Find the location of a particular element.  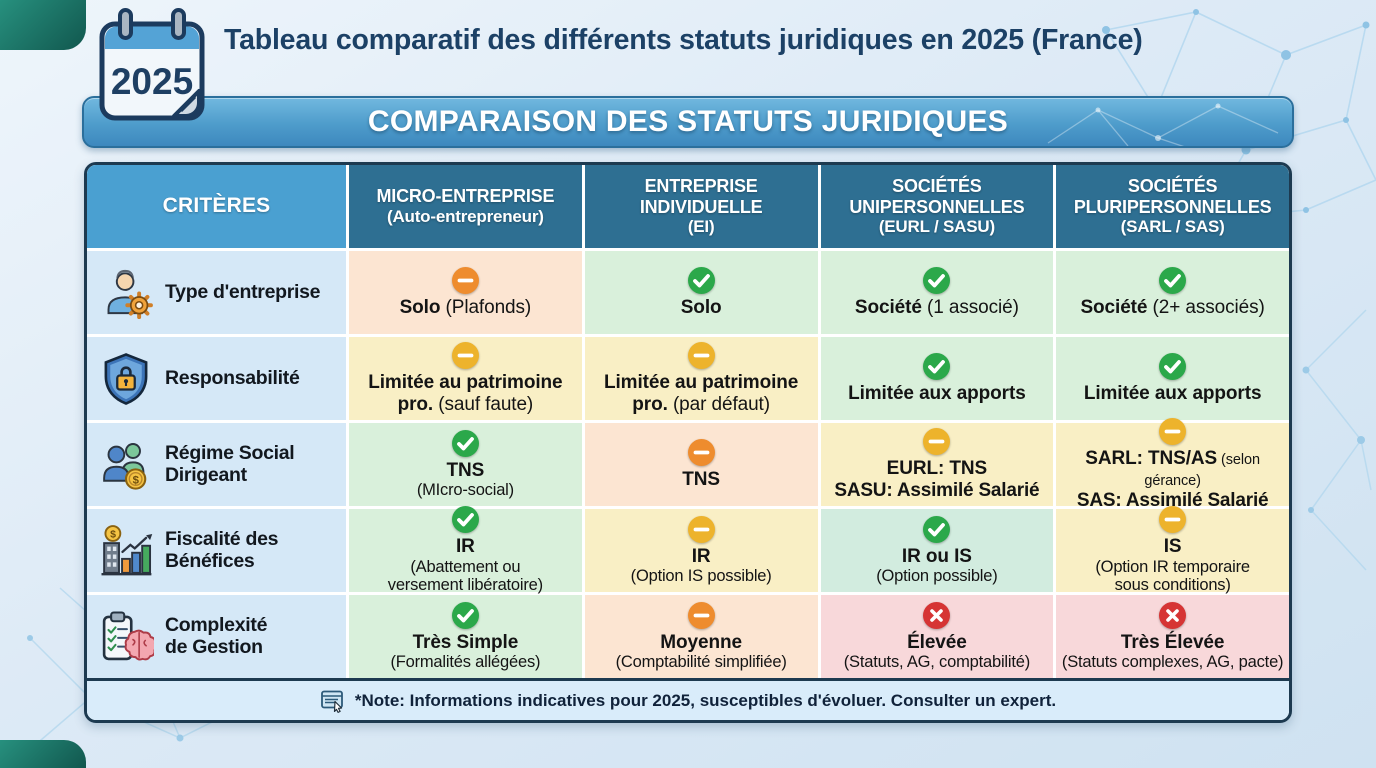

cell-type-unipersonnelle: Société (1 associé) is located at coordinates (937, 292).